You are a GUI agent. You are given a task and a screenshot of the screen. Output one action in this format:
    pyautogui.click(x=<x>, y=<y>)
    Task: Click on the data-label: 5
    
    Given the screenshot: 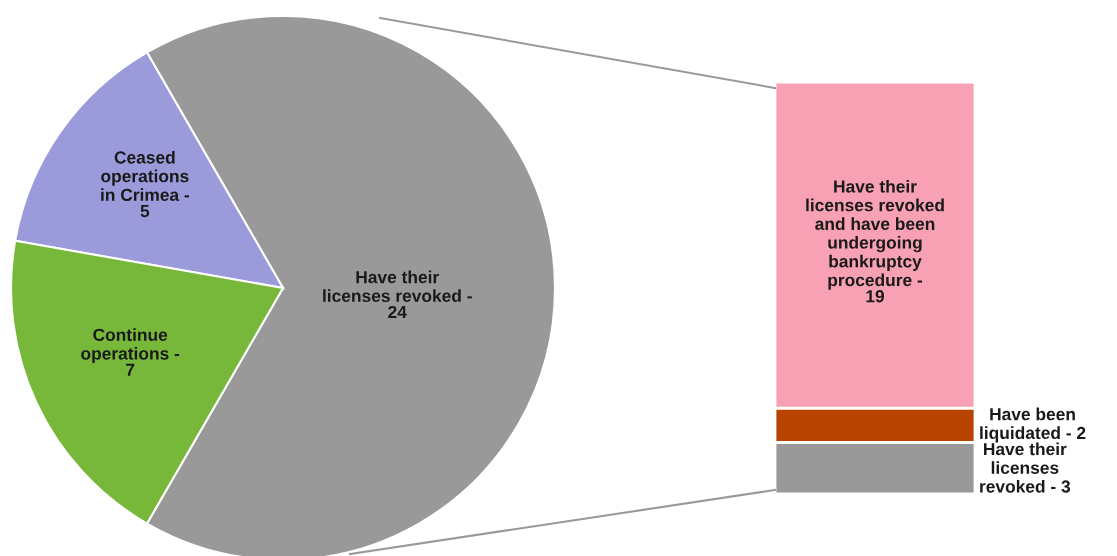 What is the action you would take?
    pyautogui.click(x=145, y=211)
    